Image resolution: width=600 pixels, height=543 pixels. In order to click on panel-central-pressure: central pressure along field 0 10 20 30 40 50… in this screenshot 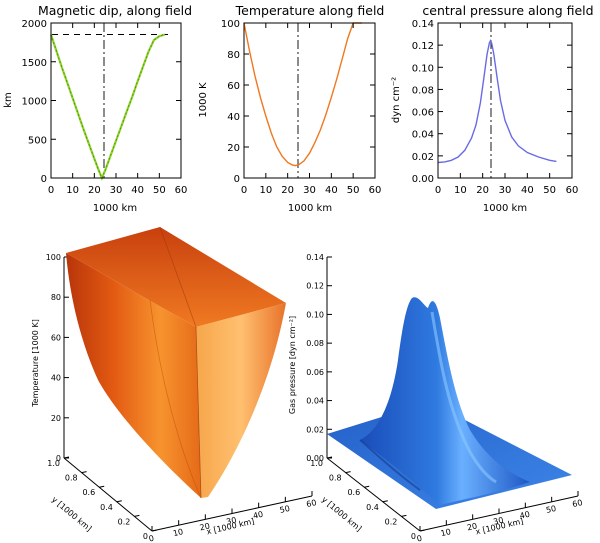, I will do `click(492, 108)`.